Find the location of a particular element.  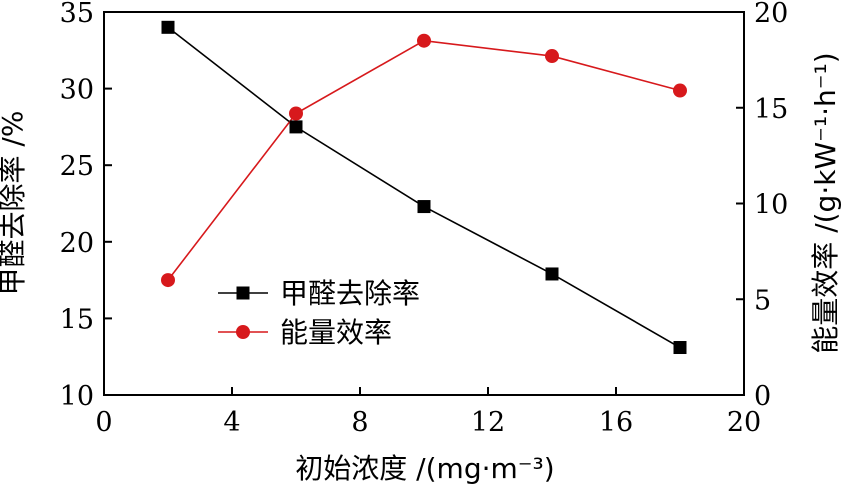

y-axis-left-title: 甲醛去除率 /% is located at coordinates (14, 203).